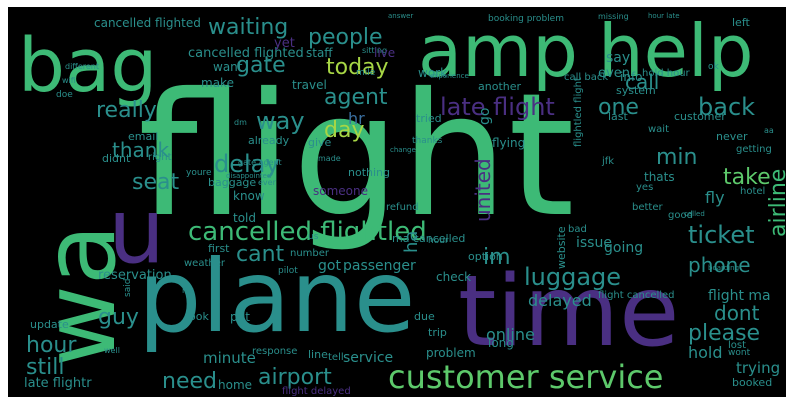  What do you see at coordinates (58, 383) in the screenshot?
I see `word: late flightr` at bounding box center [58, 383].